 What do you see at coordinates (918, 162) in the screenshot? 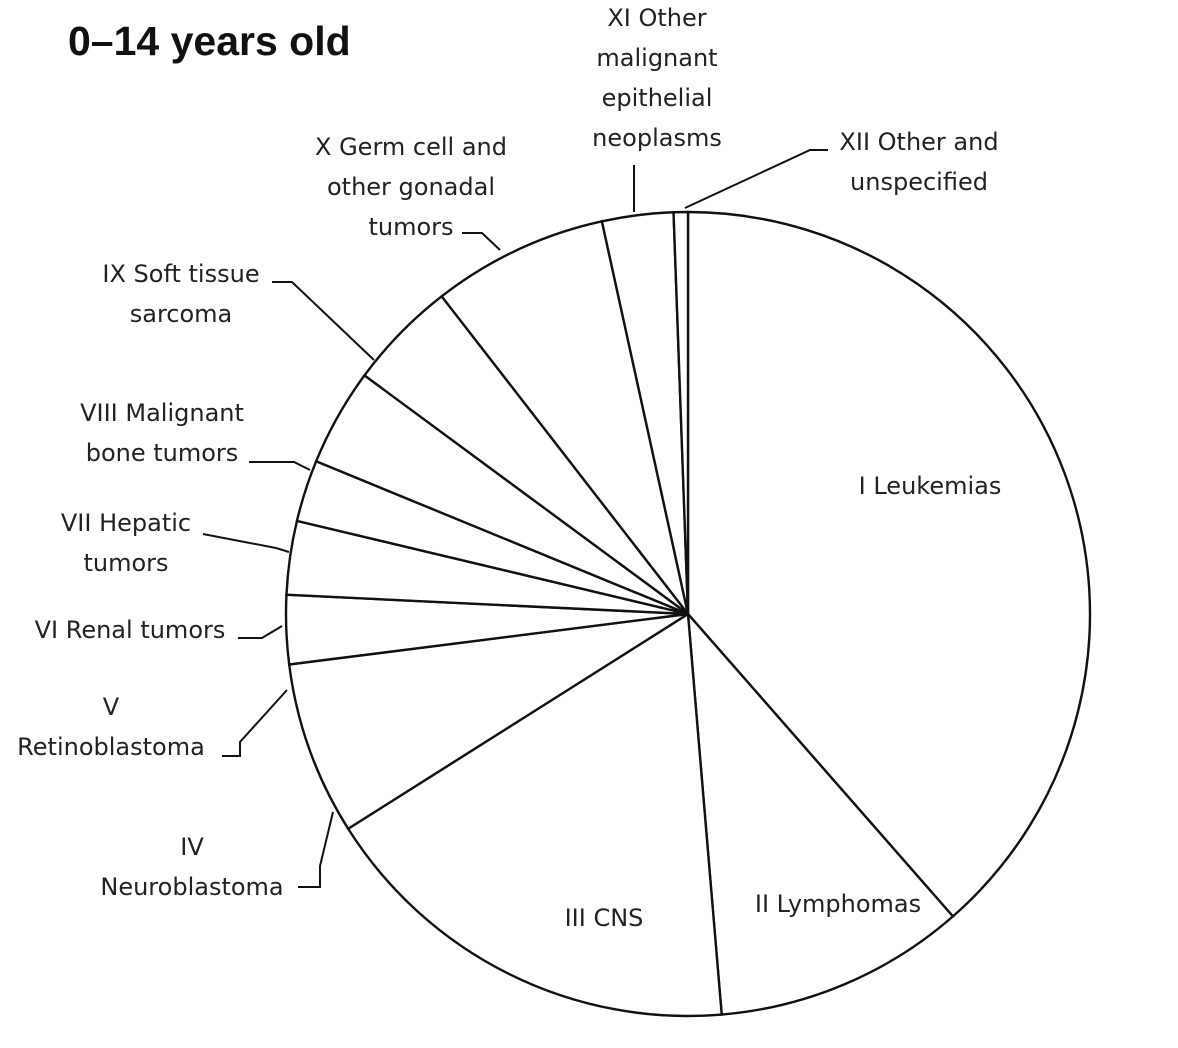
I see `slice-label: XII Other and unspecified` at bounding box center [918, 162].